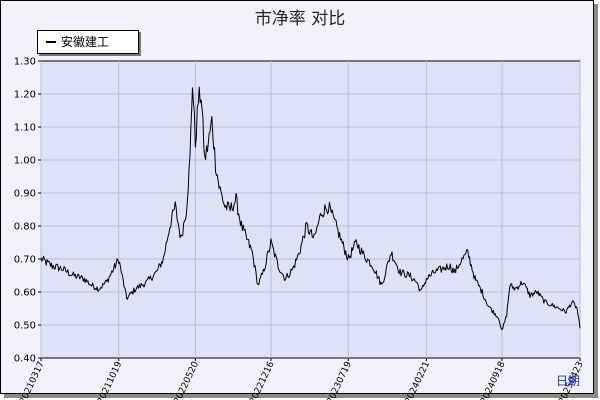  Describe the element at coordinates (25, 227) in the screenshot. I see `y-tick-label: 0.80` at that location.